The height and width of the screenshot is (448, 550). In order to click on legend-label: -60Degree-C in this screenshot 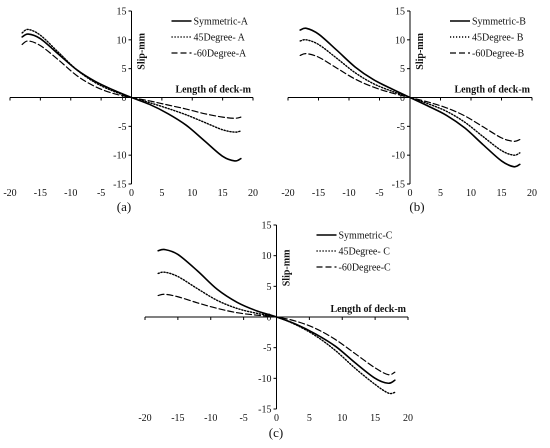, I will do `click(365, 268)`.